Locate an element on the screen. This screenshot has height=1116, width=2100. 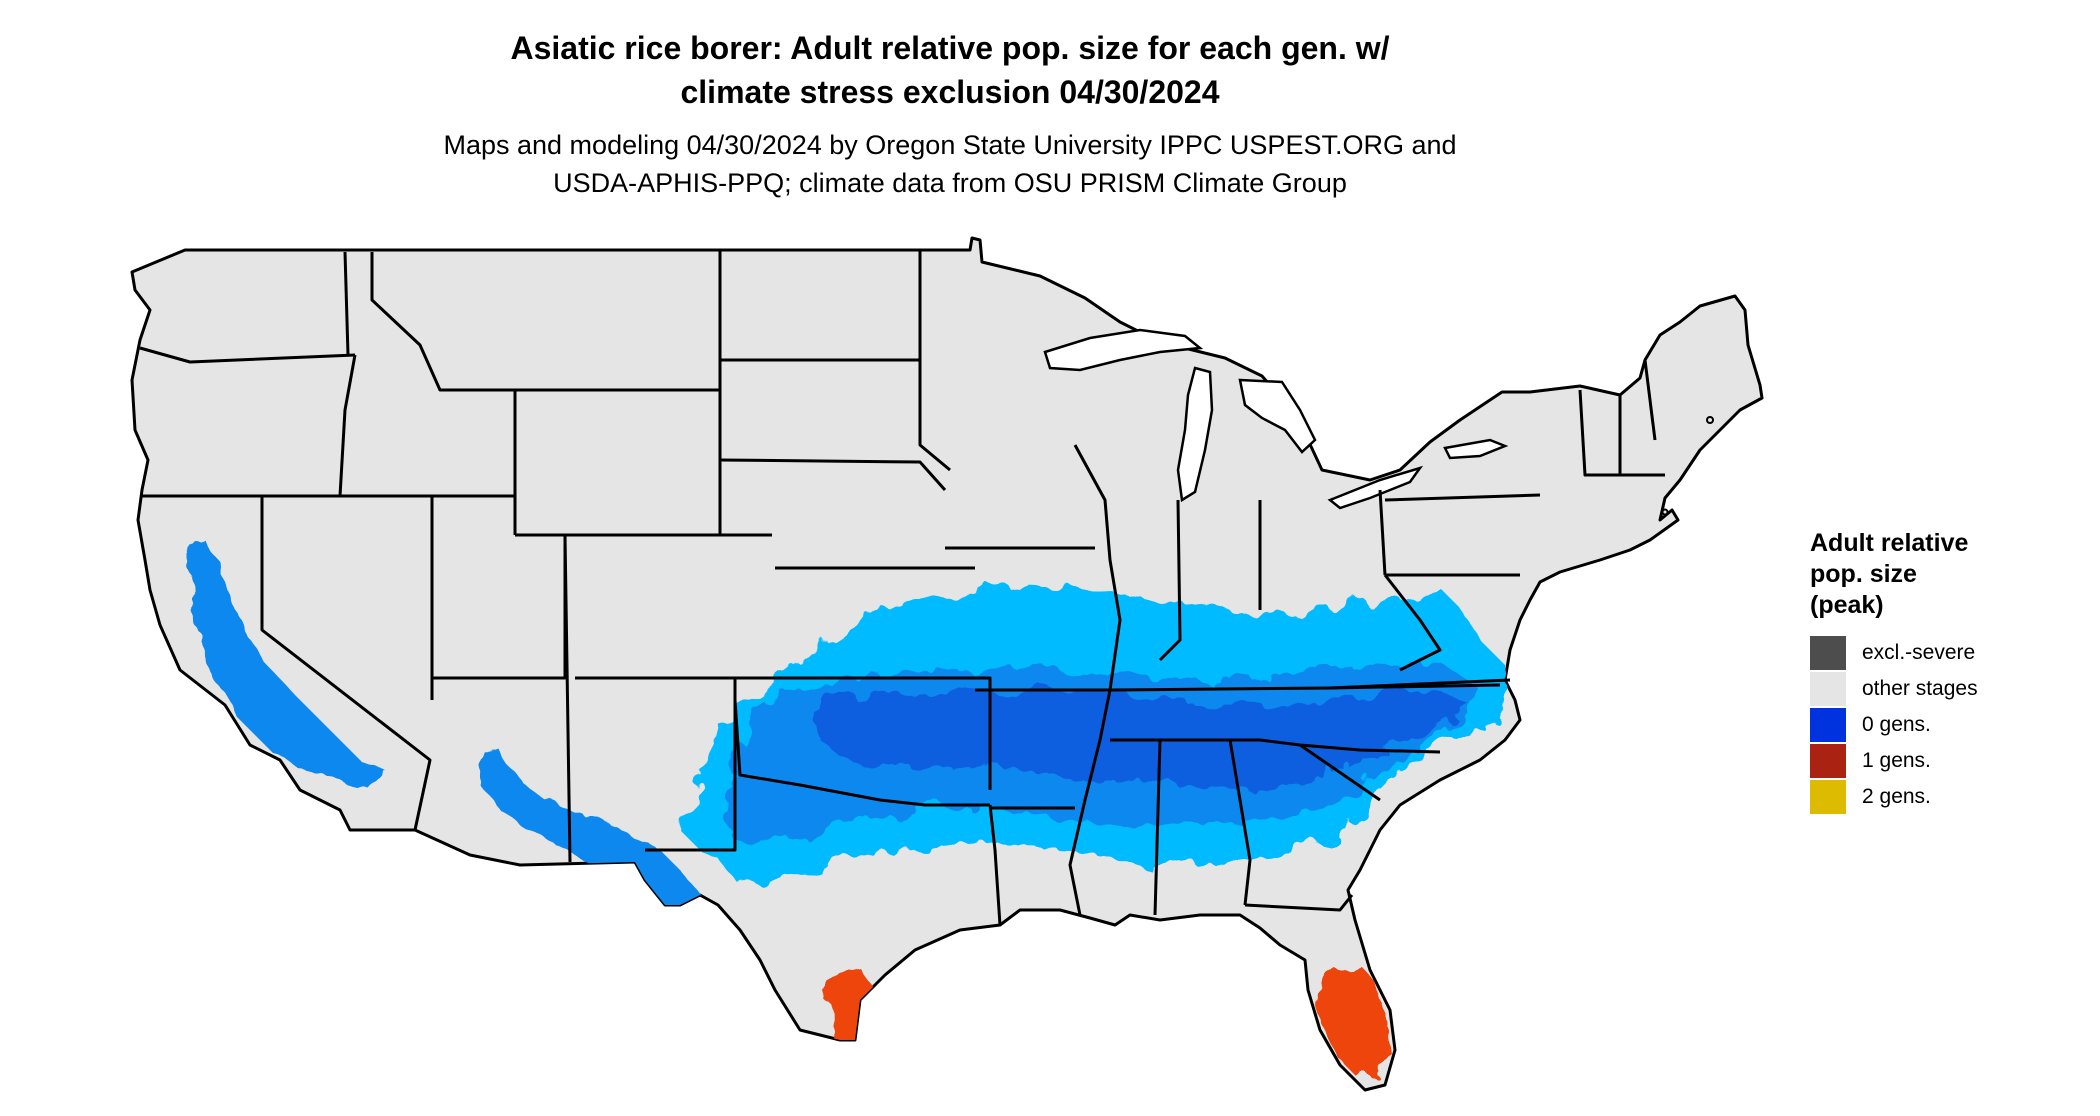
border-pa-ny is located at coordinates (1462, 497).